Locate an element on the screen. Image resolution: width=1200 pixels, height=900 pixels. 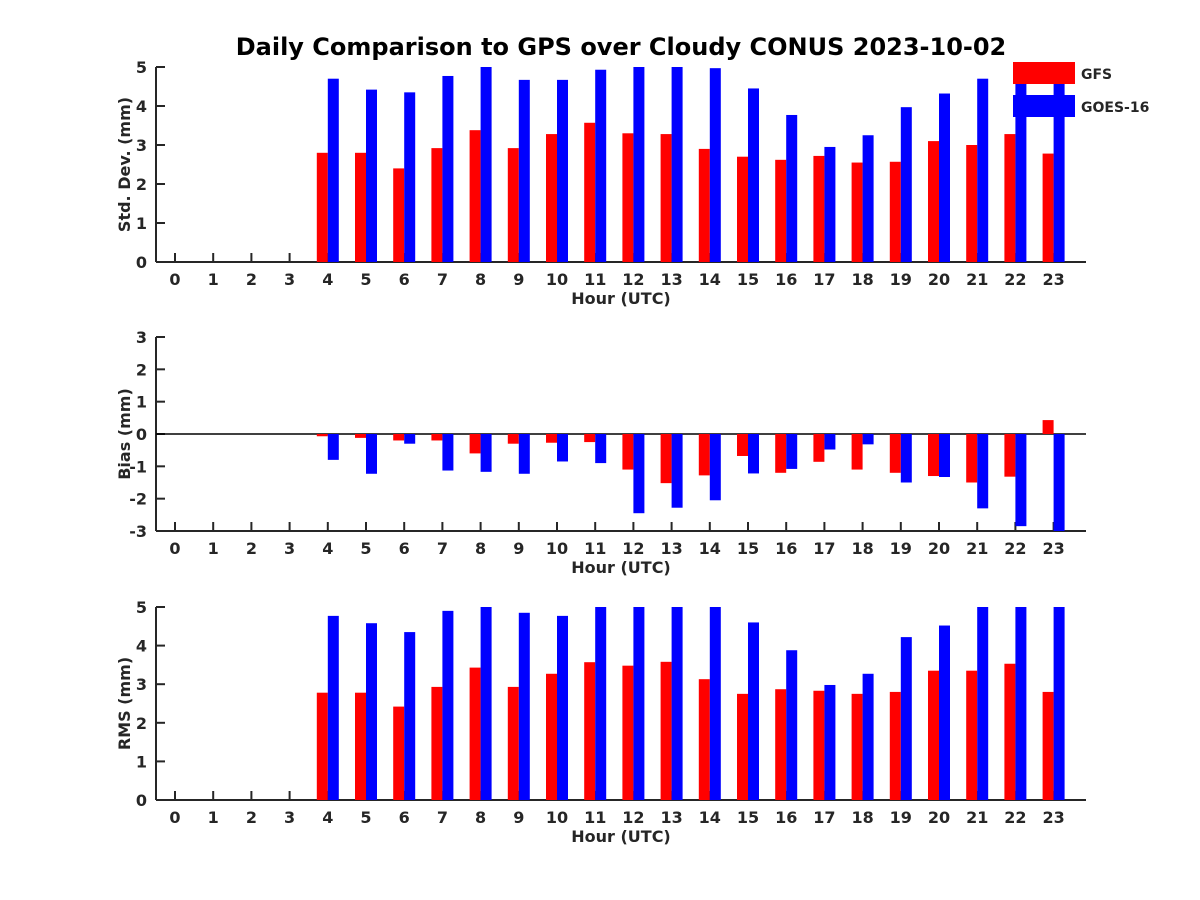
bias-y-tick-label: 0 is located at coordinates (141, 434).